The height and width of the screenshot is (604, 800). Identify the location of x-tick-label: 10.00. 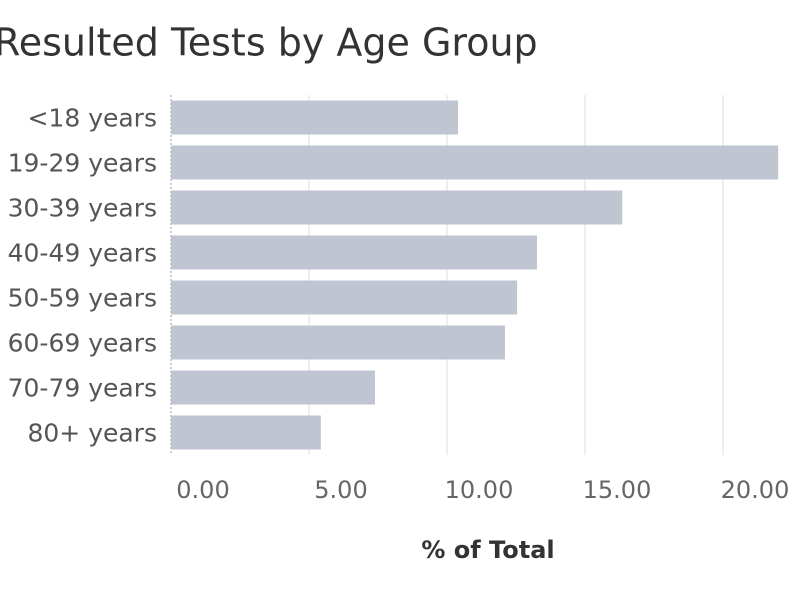
(479, 490).